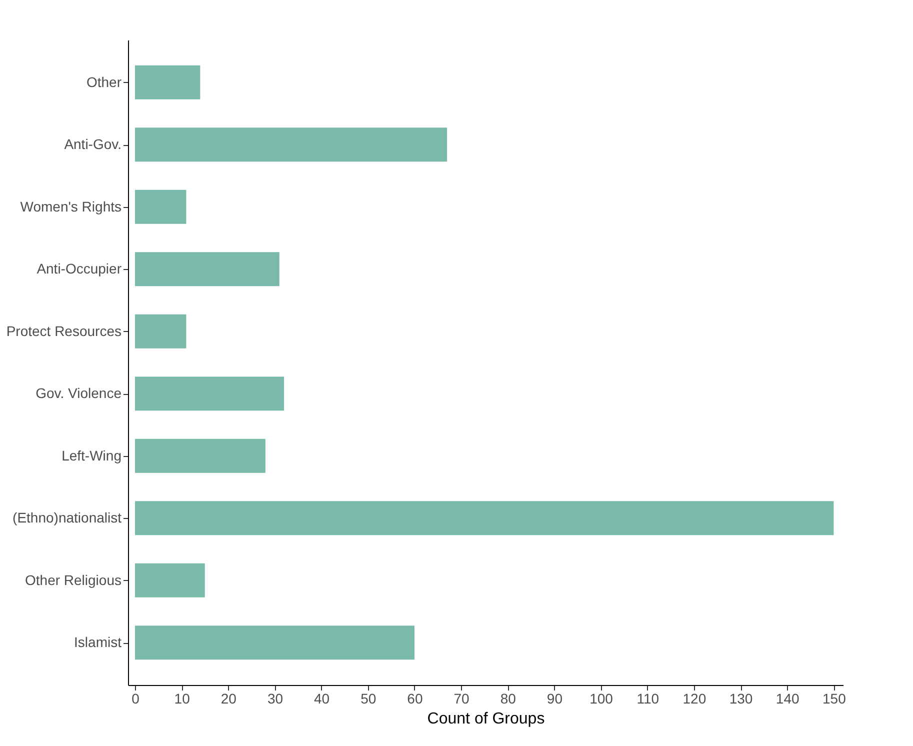 This screenshot has height=746, width=913. What do you see at coordinates (788, 698) in the screenshot?
I see `x-tick-label: 140` at bounding box center [788, 698].